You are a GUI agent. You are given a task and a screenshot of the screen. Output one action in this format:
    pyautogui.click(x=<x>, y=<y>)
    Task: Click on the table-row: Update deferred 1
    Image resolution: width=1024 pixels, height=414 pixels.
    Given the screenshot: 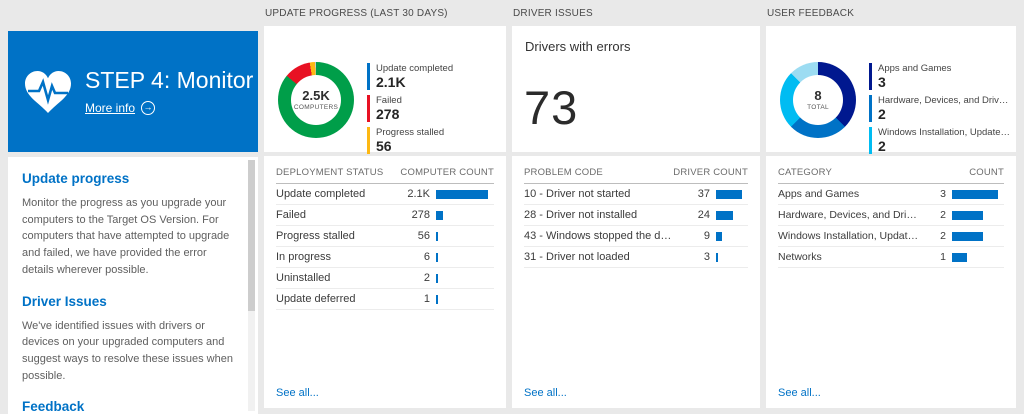 What is the action you would take?
    pyautogui.click(x=385, y=299)
    